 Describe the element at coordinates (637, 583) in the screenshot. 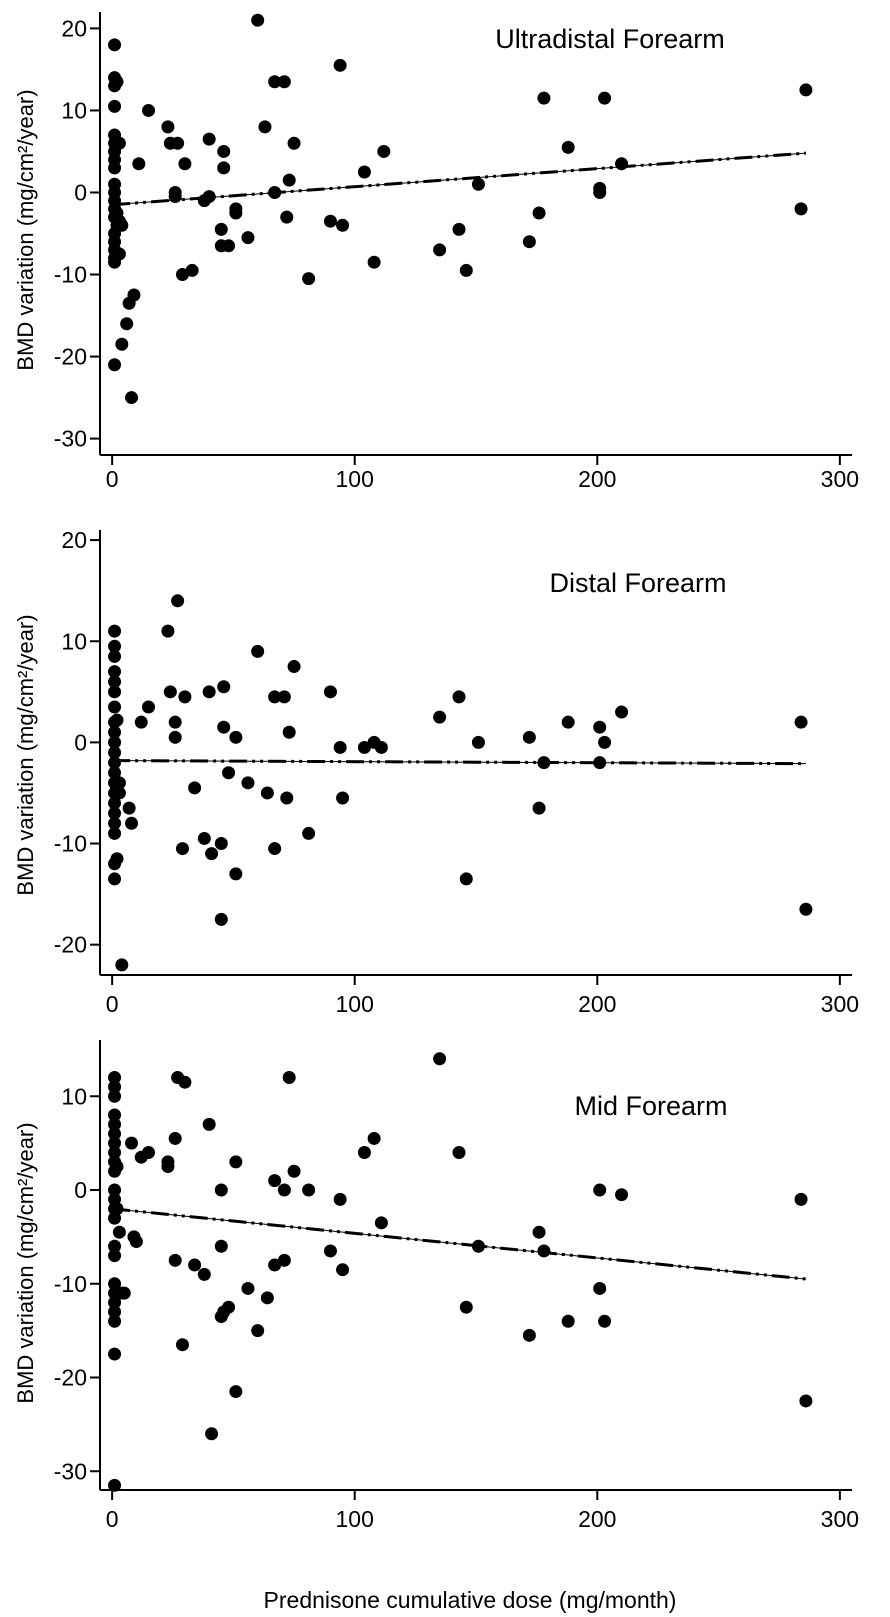

I see `panel-title: Distal Forearm` at that location.